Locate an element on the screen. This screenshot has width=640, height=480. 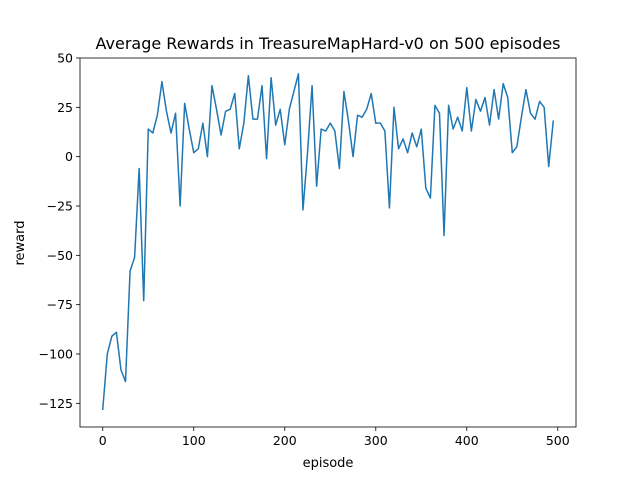
x-tick-label: 0 is located at coordinates (103, 440).